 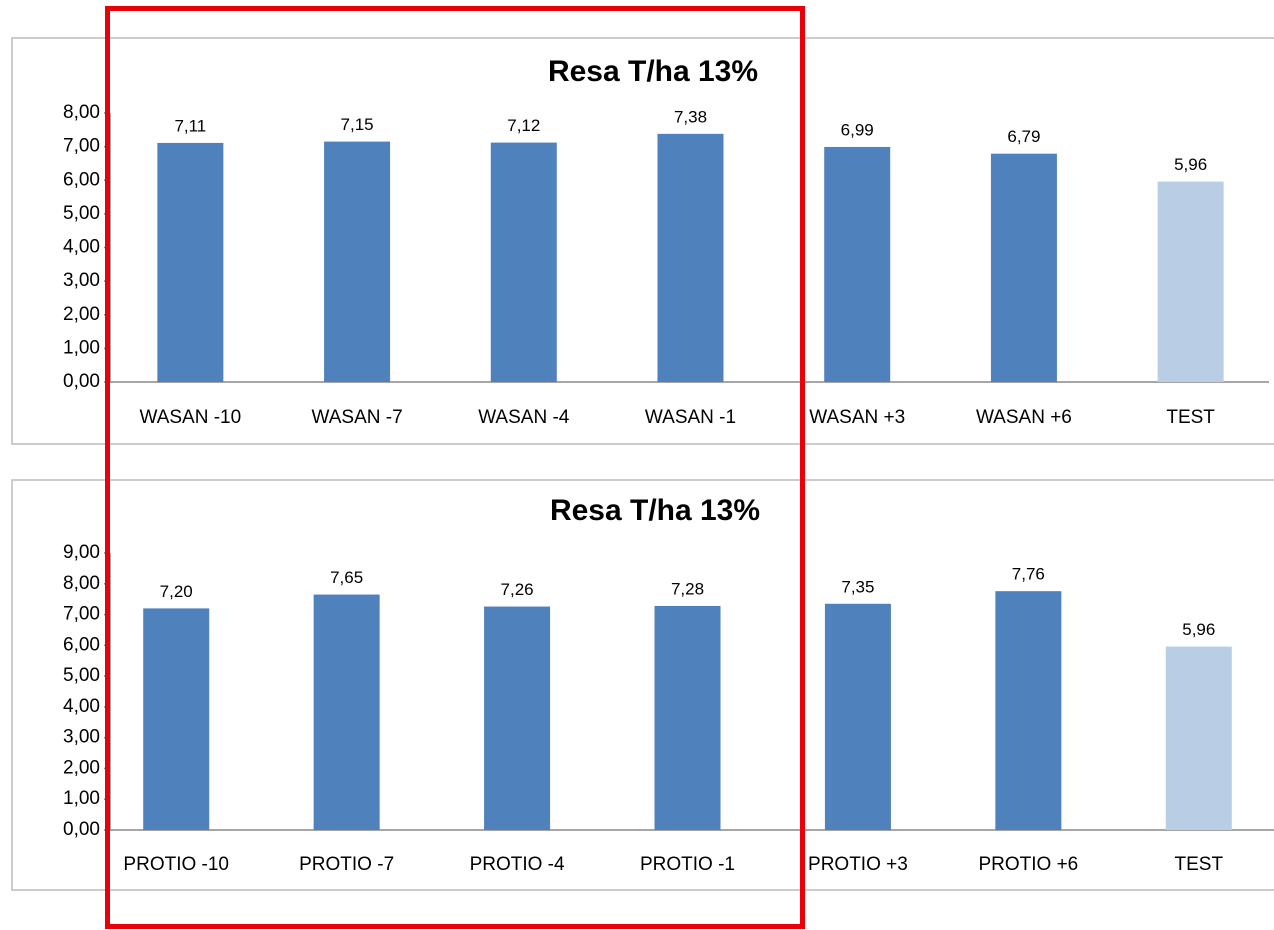 I want to click on x-tick-label: WASAN -4, so click(x=524, y=417).